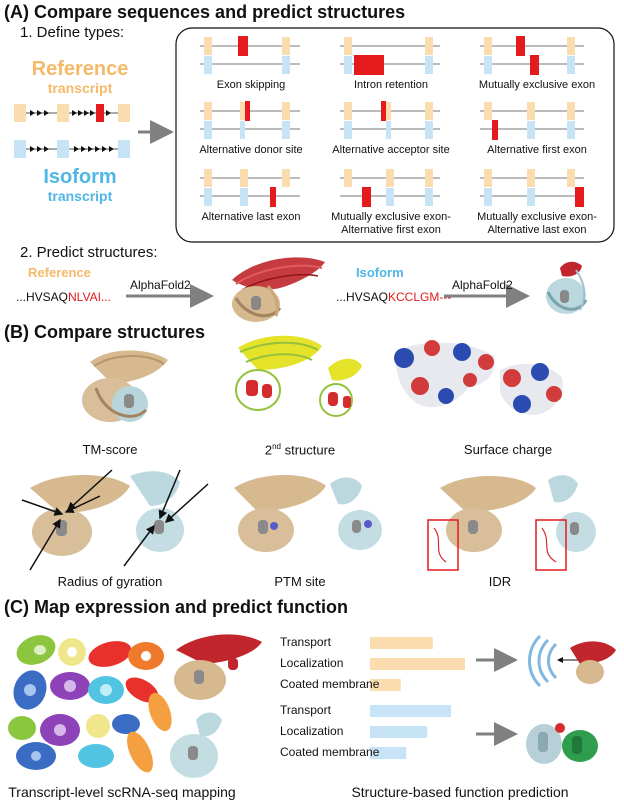 The image size is (624, 807). I want to click on type-label-exon-skipping: Exon skipping, so click(251, 85).